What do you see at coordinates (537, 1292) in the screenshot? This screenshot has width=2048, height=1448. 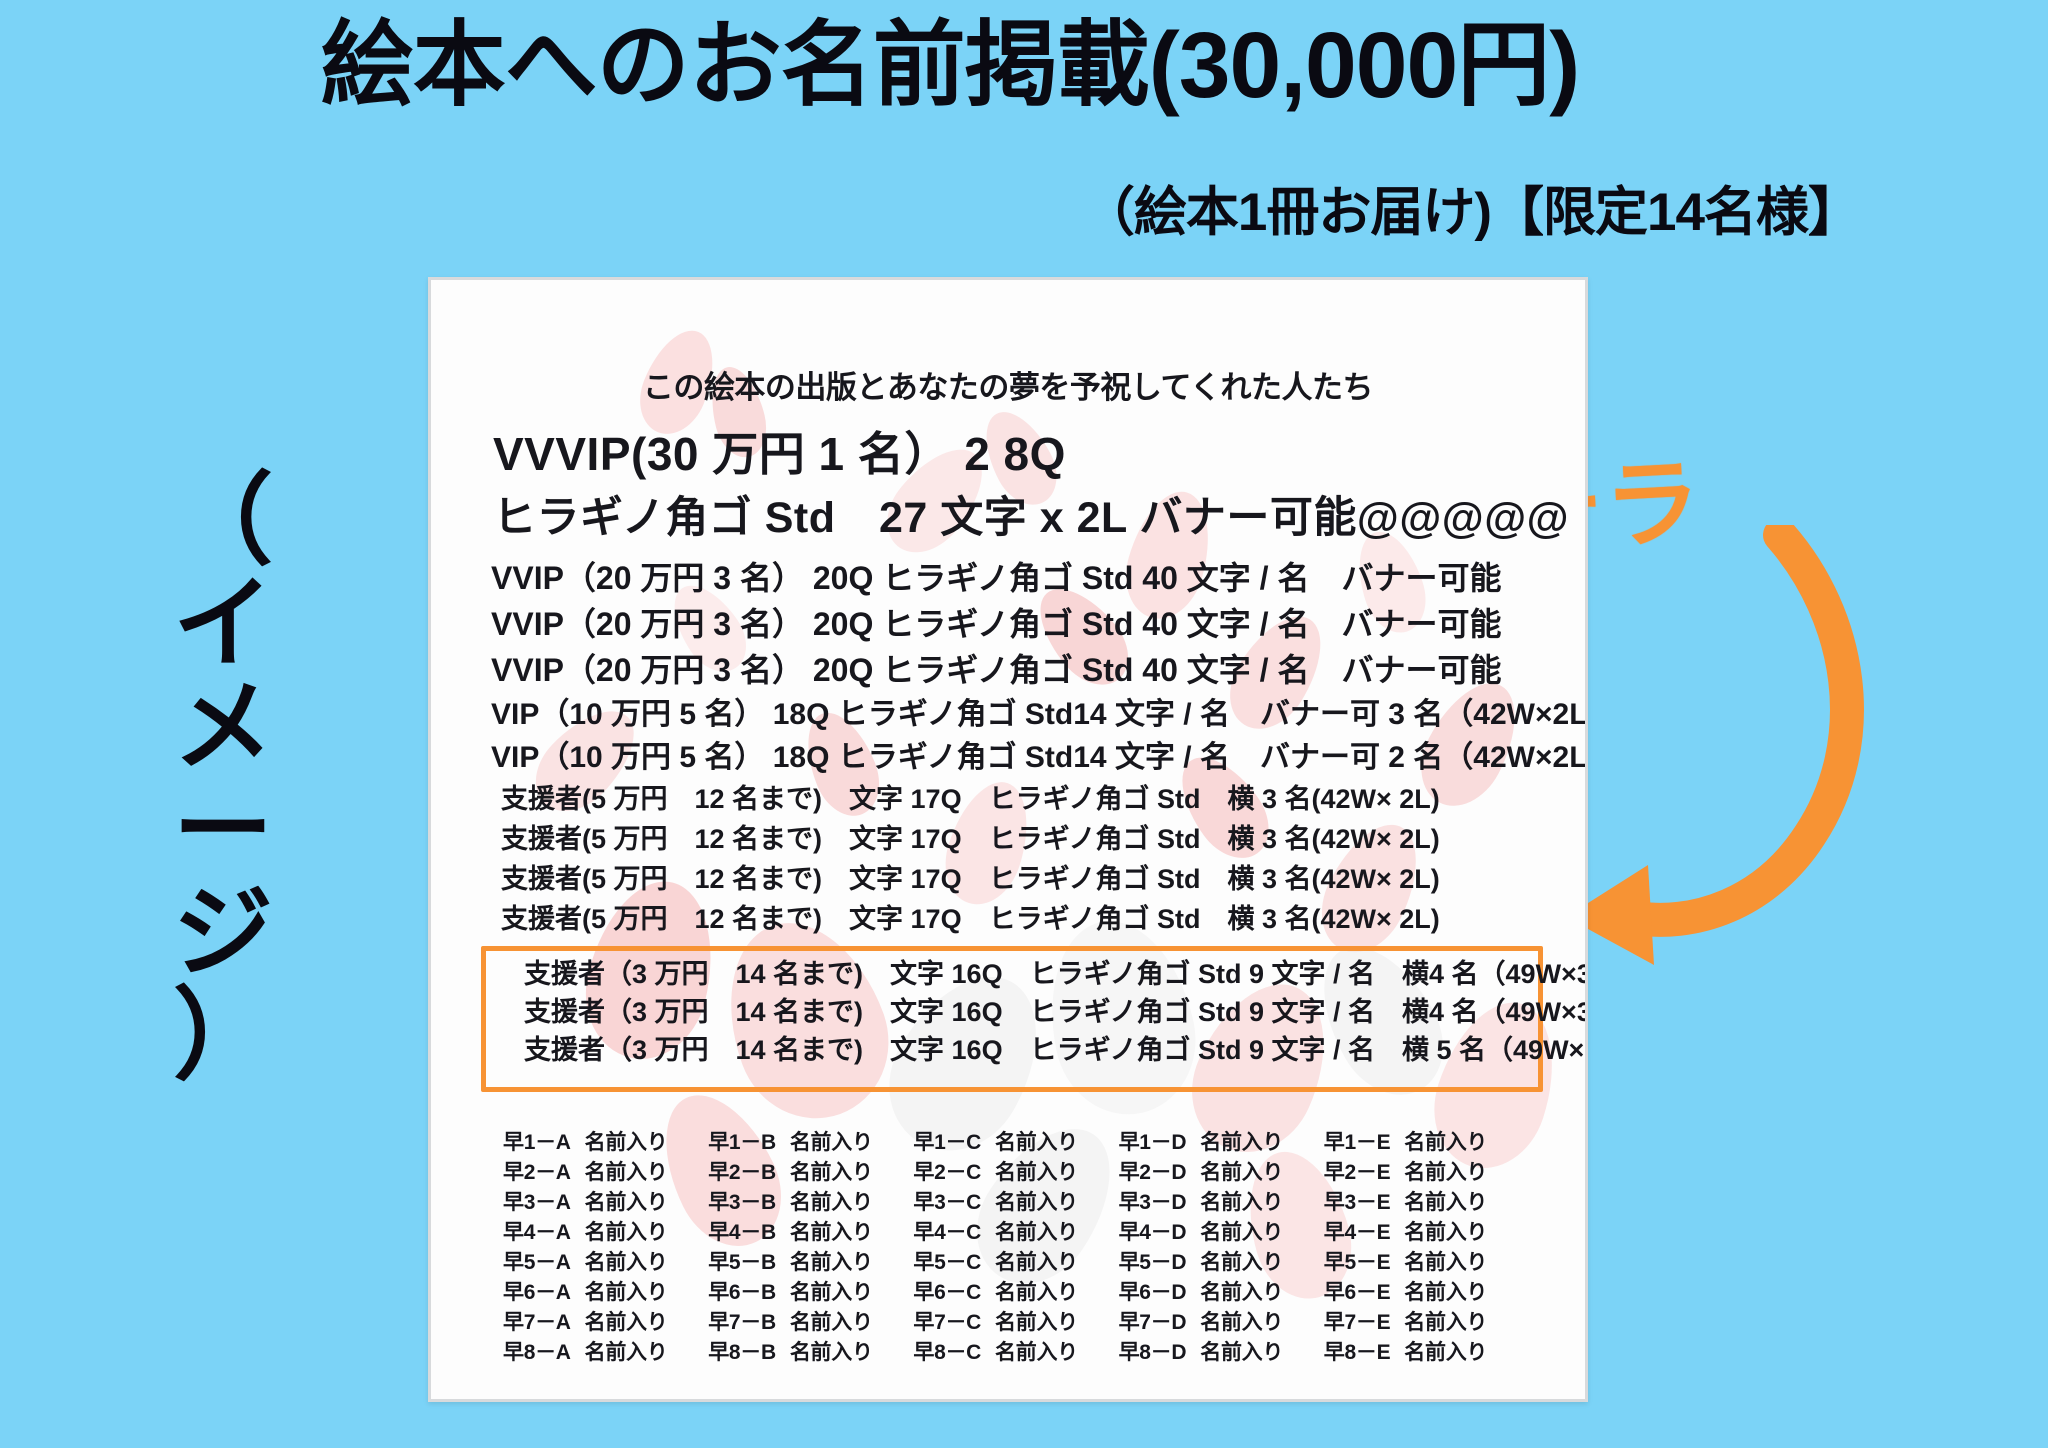 I see `name-grid-code: 早6－A` at bounding box center [537, 1292].